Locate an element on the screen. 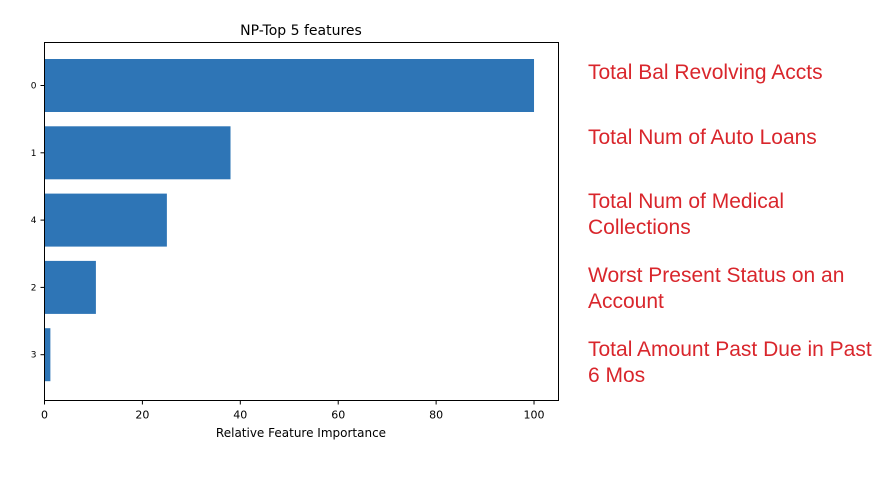  y-tick-label-2: 2 is located at coordinates (34, 288).